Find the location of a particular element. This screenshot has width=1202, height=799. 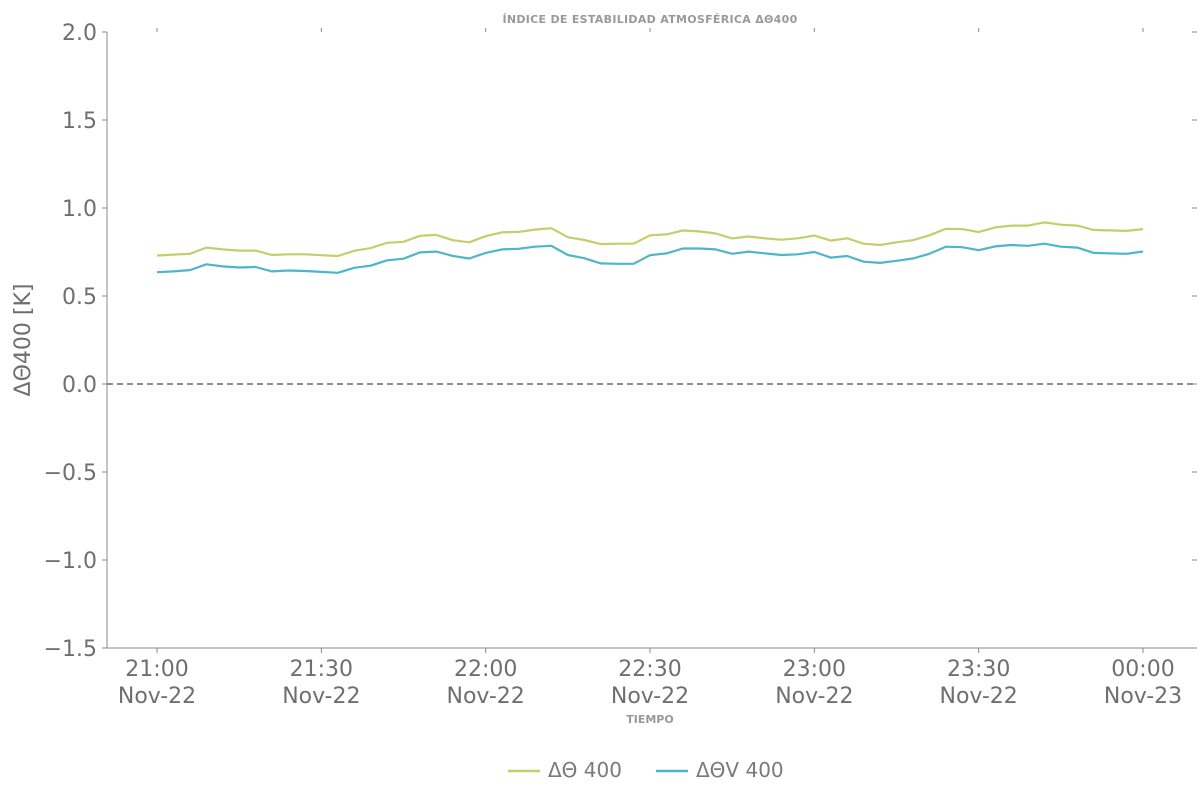

x-tick-label-date: Nov-23 is located at coordinates (1143, 696).